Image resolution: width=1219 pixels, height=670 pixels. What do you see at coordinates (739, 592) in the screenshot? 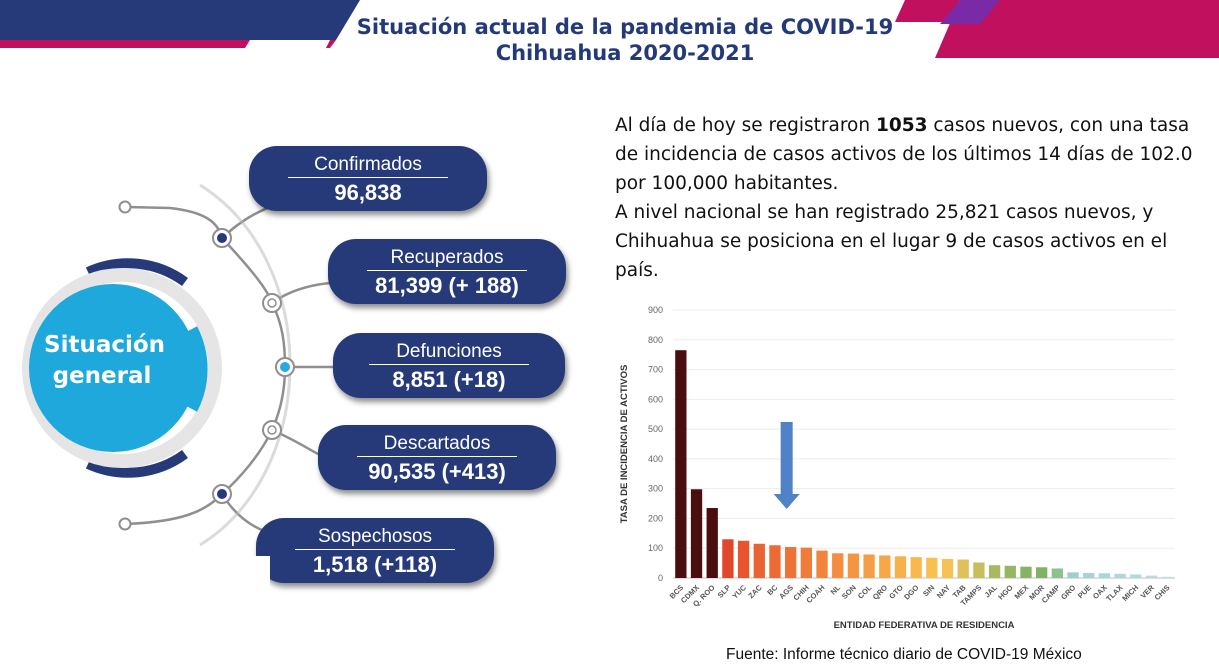
I see `x-tick-label: YUC` at bounding box center [739, 592].